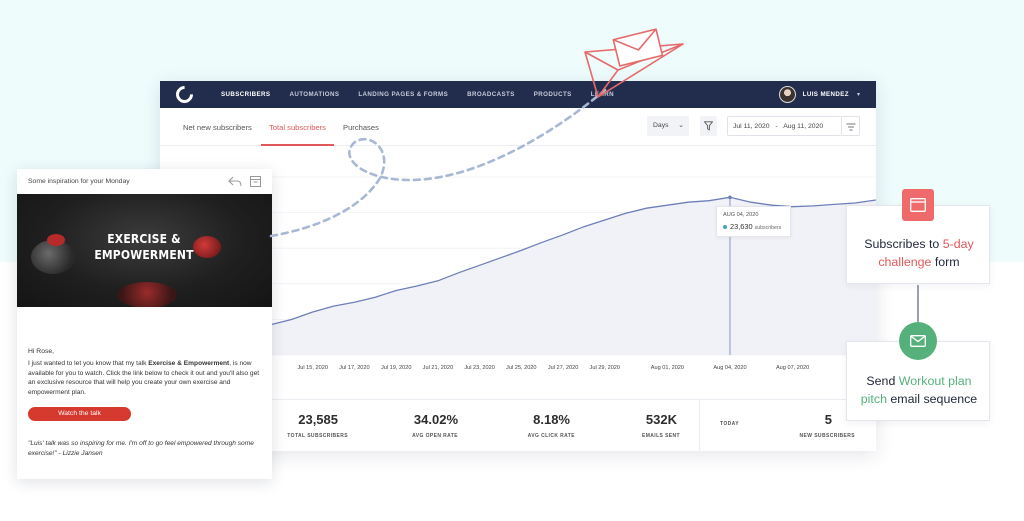 This screenshot has height=521, width=1024. I want to click on today-label: TODAY, so click(729, 424).